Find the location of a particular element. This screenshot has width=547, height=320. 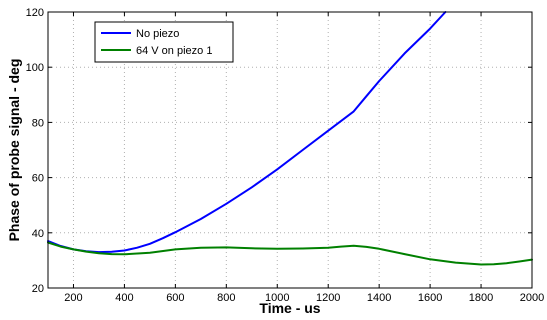

x-tick-label: 2000 is located at coordinates (532, 298).